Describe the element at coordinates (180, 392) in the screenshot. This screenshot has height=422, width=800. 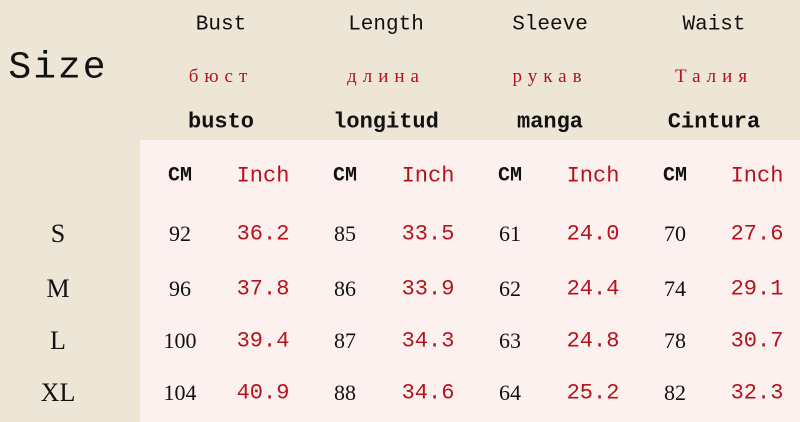
I see `cell-cm: 104` at that location.